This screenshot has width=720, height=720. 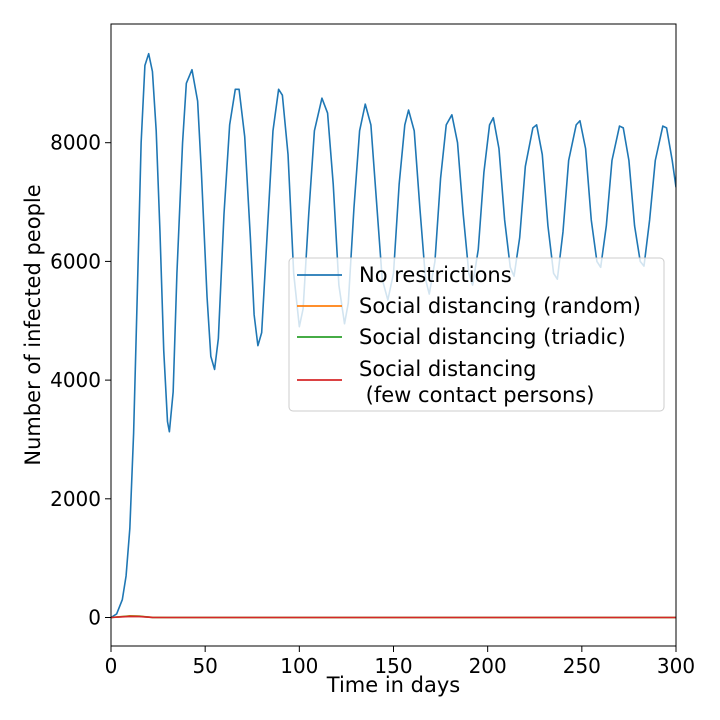 I want to click on legend-label-3: Social distancing (few contact persons), so click(x=476, y=382).